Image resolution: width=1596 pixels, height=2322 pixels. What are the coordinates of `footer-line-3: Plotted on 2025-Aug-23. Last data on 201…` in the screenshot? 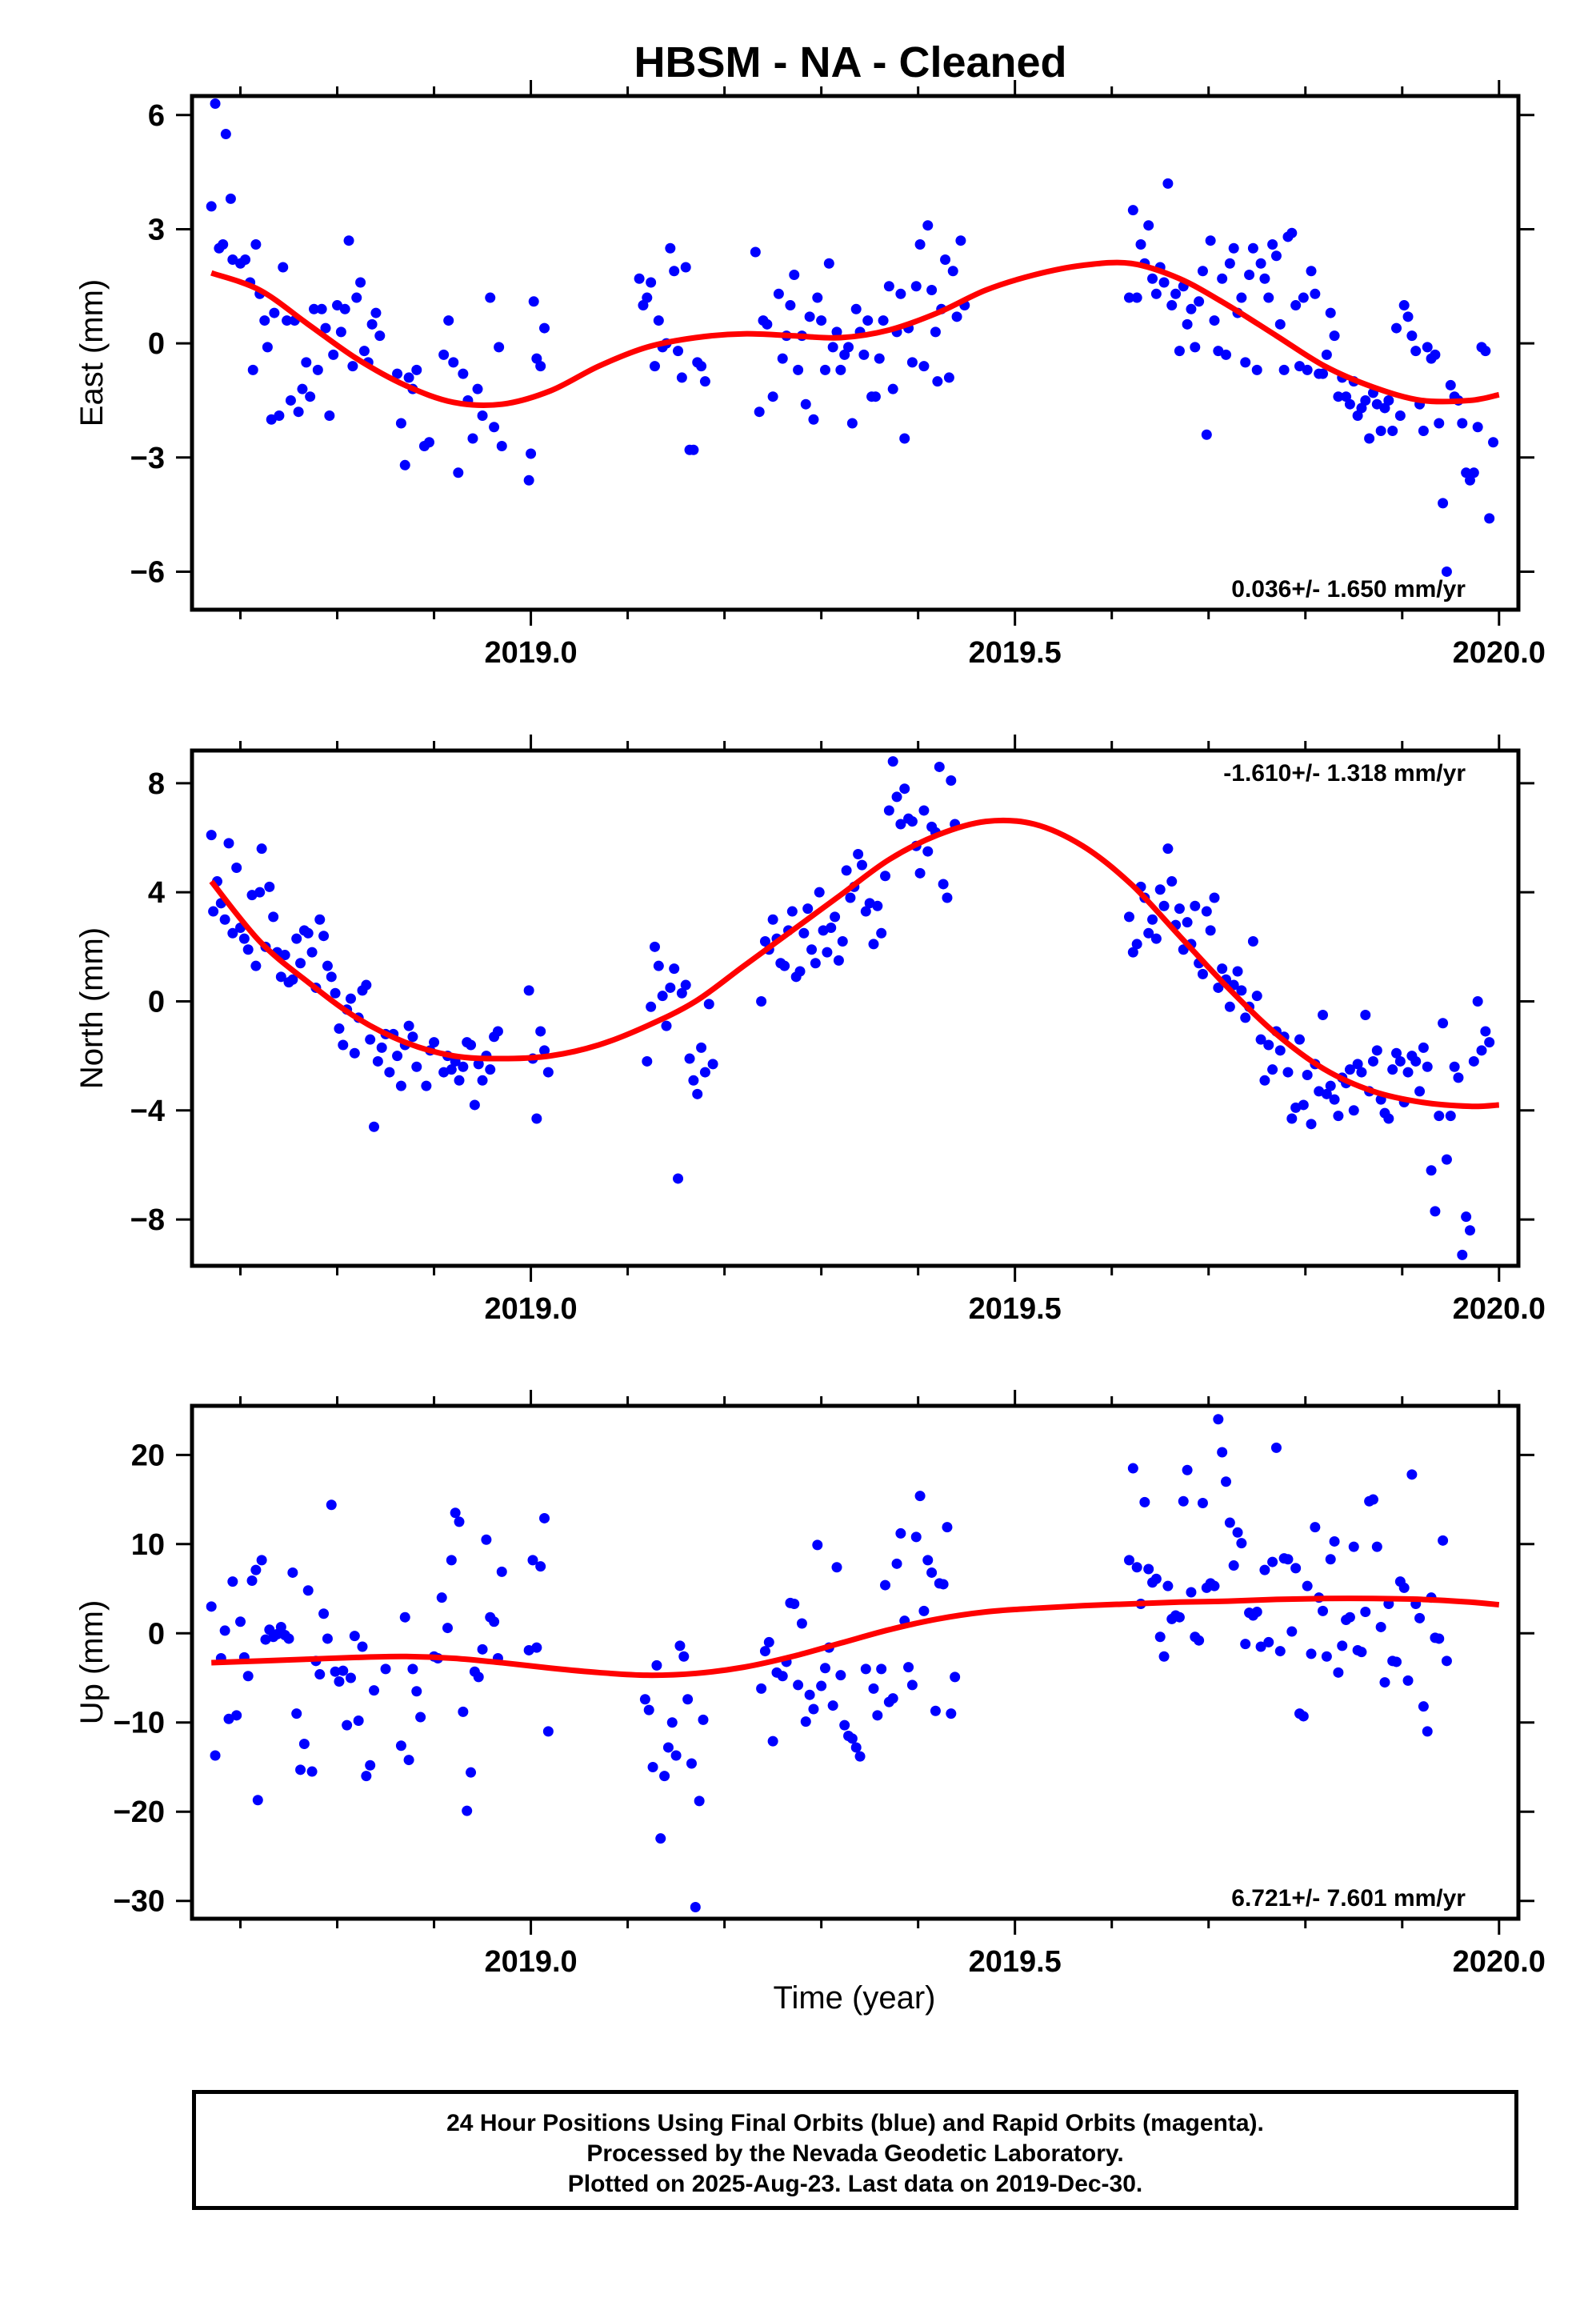 It's located at (855, 2184).